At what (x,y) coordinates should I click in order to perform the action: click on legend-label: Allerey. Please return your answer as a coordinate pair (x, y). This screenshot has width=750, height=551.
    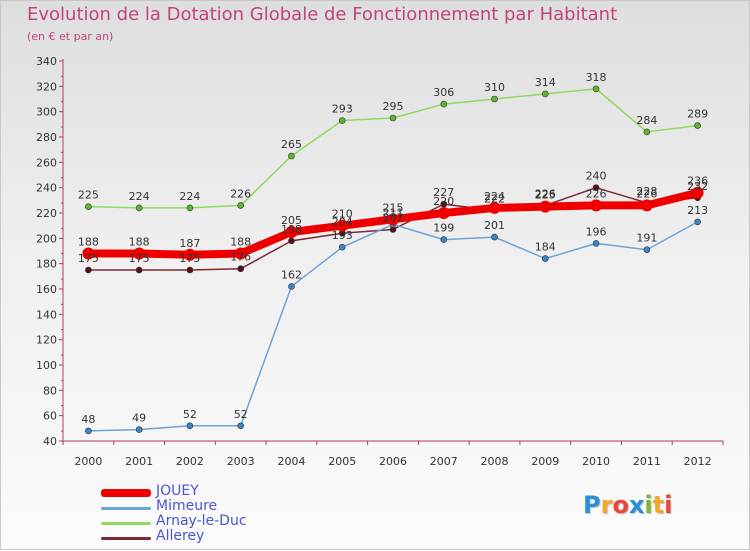
    Looking at the image, I should click on (180, 536).